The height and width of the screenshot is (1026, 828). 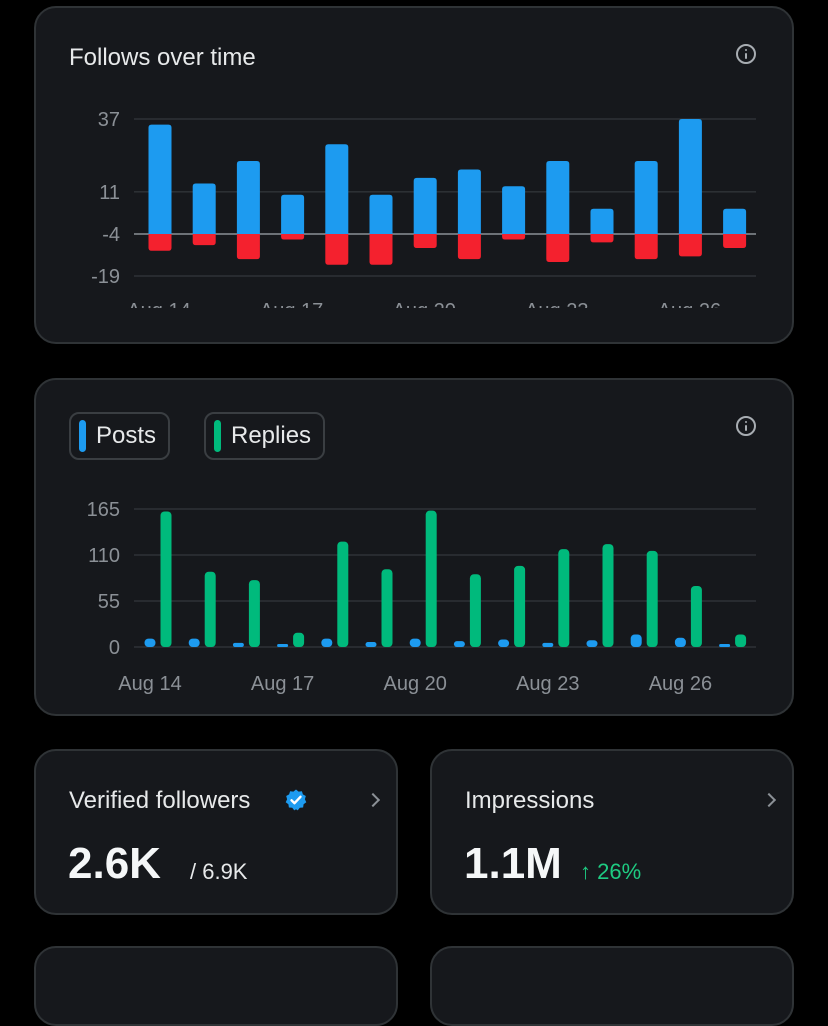 What do you see at coordinates (271, 435) in the screenshot?
I see `legend-replies-label: Replies` at bounding box center [271, 435].